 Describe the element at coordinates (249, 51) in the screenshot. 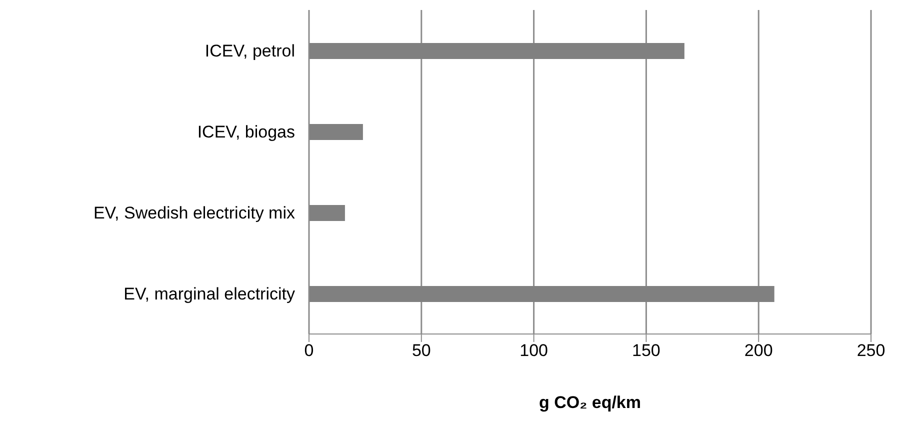

I see `y-tick-label: ICEV, petrol` at that location.